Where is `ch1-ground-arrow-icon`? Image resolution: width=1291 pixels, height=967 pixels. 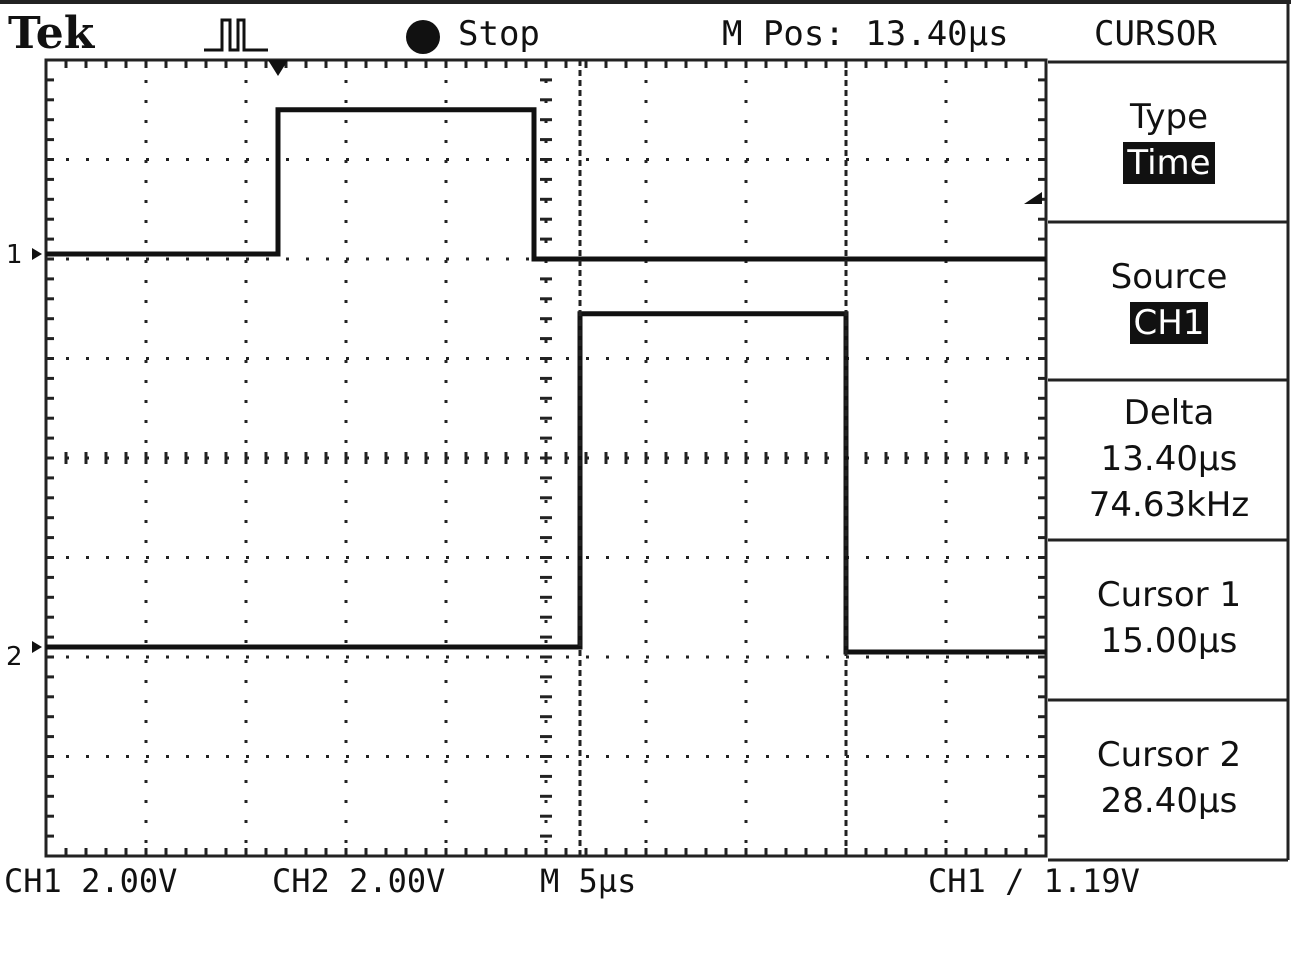
ch1-ground-arrow-icon is located at coordinates (37, 254).